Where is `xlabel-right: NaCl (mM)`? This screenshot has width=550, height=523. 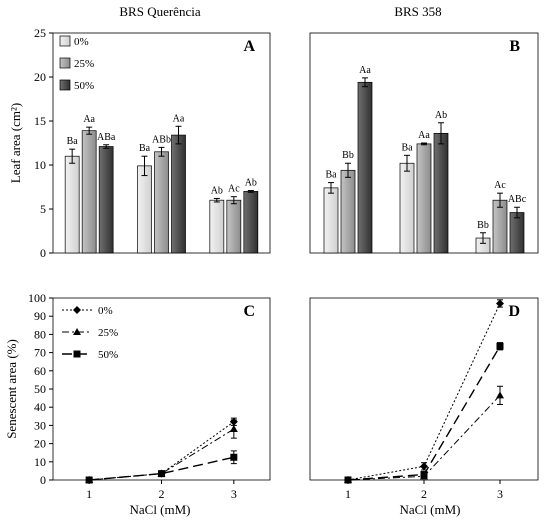 xlabel-right: NaCl (mM) is located at coordinates (429, 509).